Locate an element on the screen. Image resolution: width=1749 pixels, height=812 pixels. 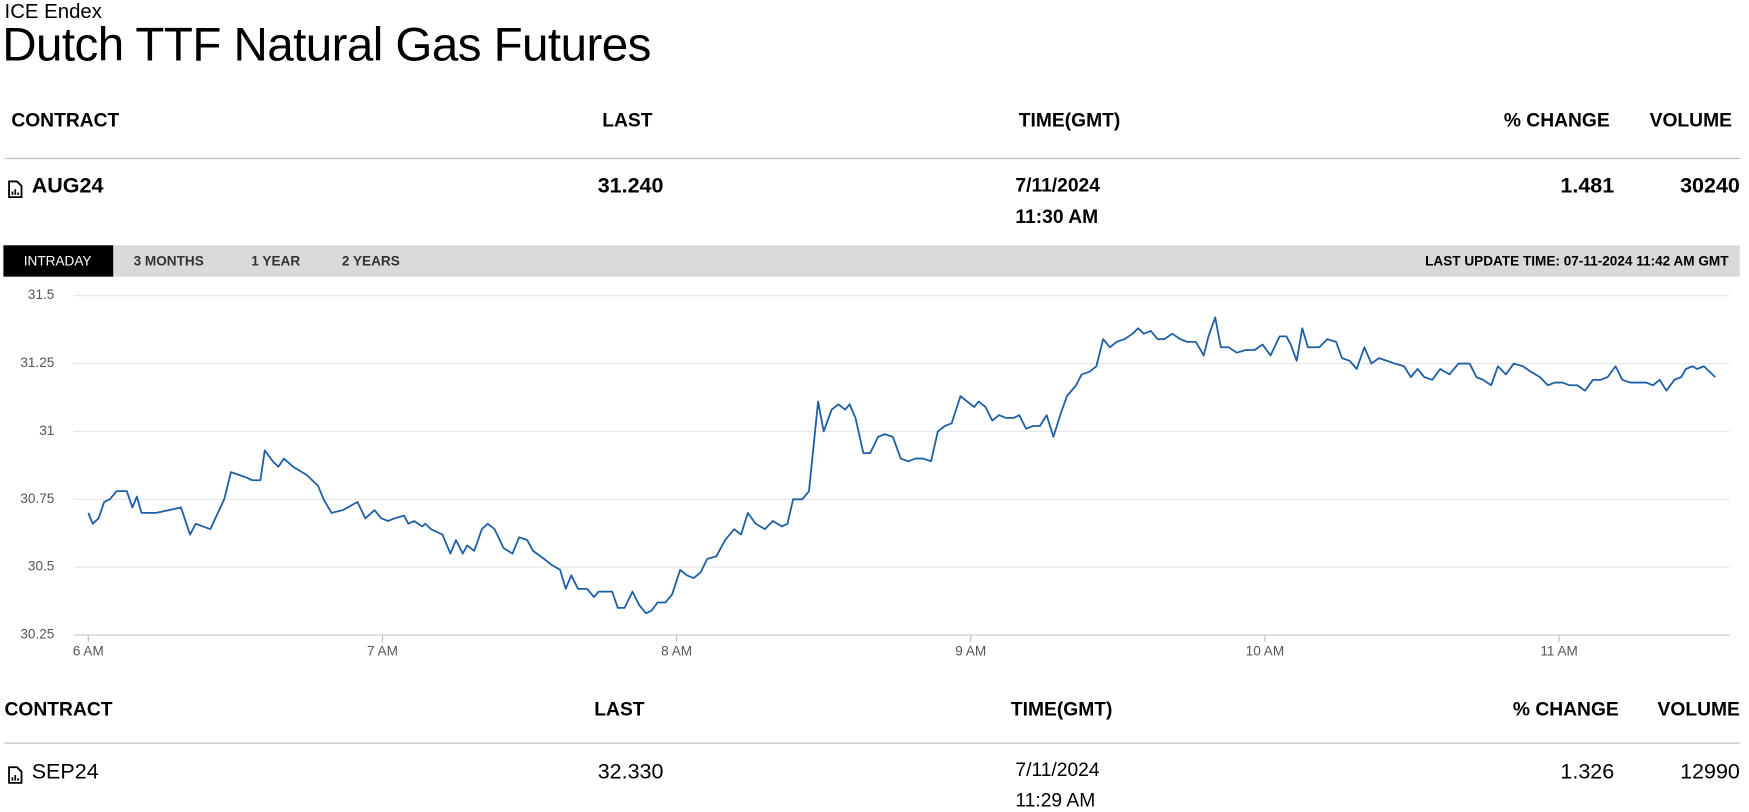
active-tab-bg is located at coordinates (58, 261).